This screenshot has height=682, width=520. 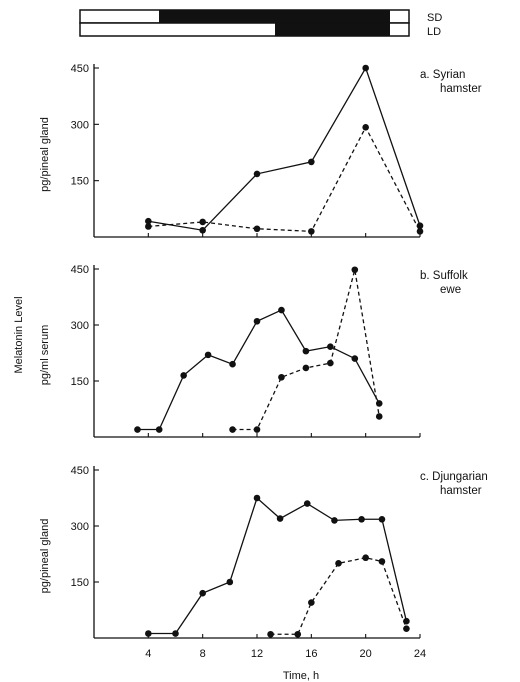 What do you see at coordinates (257, 654) in the screenshot?
I see `x-tick-label: 12` at bounding box center [257, 654].